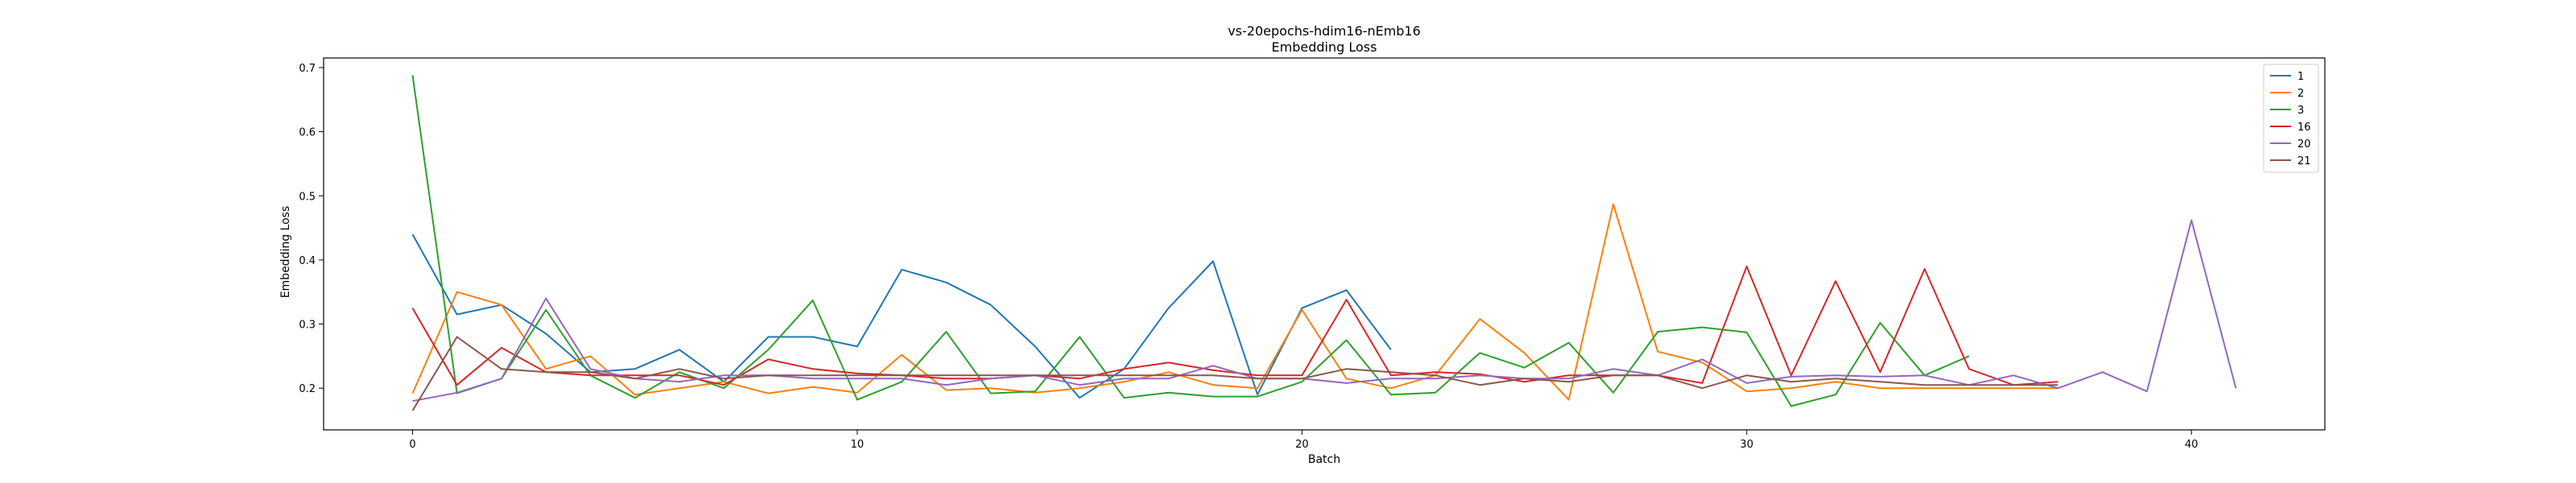 This screenshot has width=2576, height=483. I want to click on chart-subtitle: Embedding Loss, so click(1324, 47).